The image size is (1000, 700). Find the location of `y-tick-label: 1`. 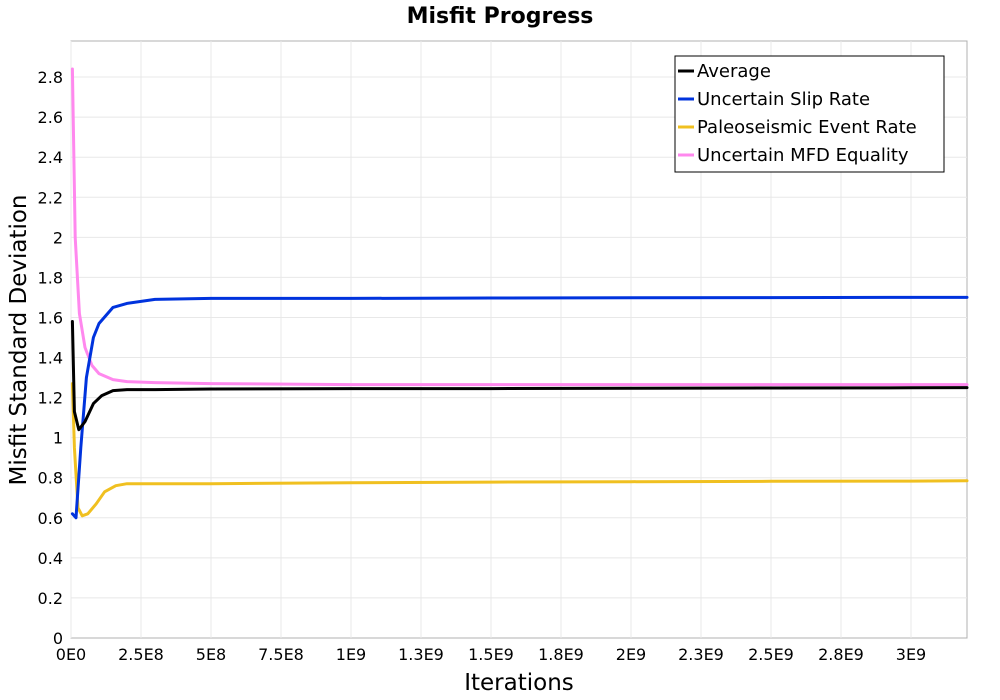

y-tick-label: 1 is located at coordinates (58, 438).